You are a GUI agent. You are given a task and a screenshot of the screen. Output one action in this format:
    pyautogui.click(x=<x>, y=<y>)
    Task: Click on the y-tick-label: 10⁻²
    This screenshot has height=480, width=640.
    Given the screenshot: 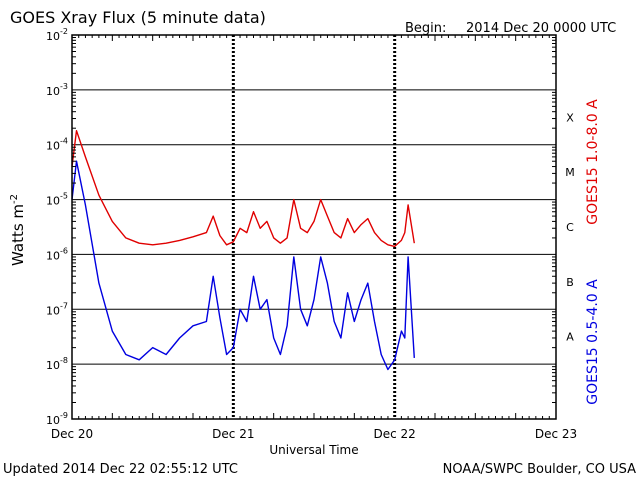 What is the action you would take?
    pyautogui.click(x=57, y=35)
    